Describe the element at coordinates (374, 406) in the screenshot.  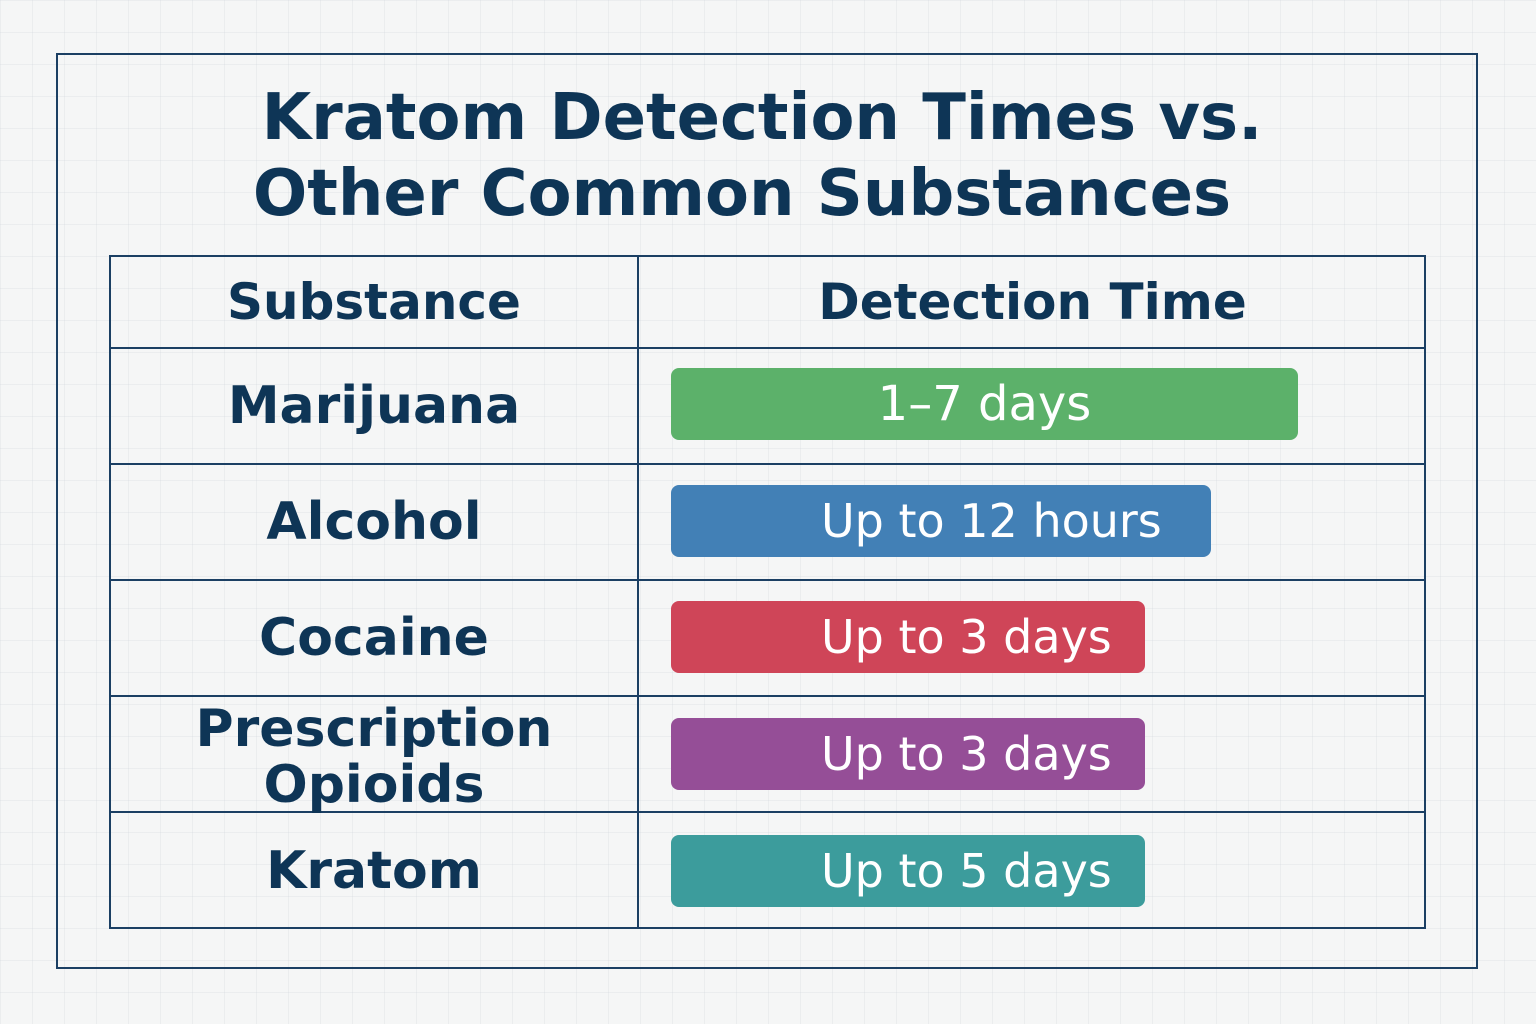
I see `substance-marijuana: Marijuana` at that location.